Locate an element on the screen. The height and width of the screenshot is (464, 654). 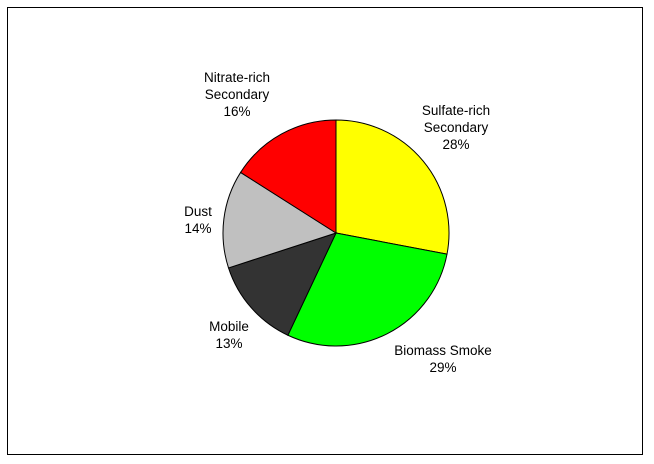
data-label-mobile: Mobile 13% is located at coordinates (229, 335).